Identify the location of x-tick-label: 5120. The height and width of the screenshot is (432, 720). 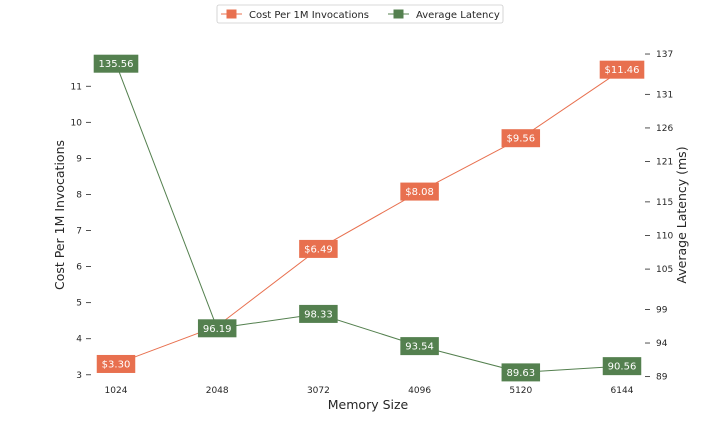
(520, 391).